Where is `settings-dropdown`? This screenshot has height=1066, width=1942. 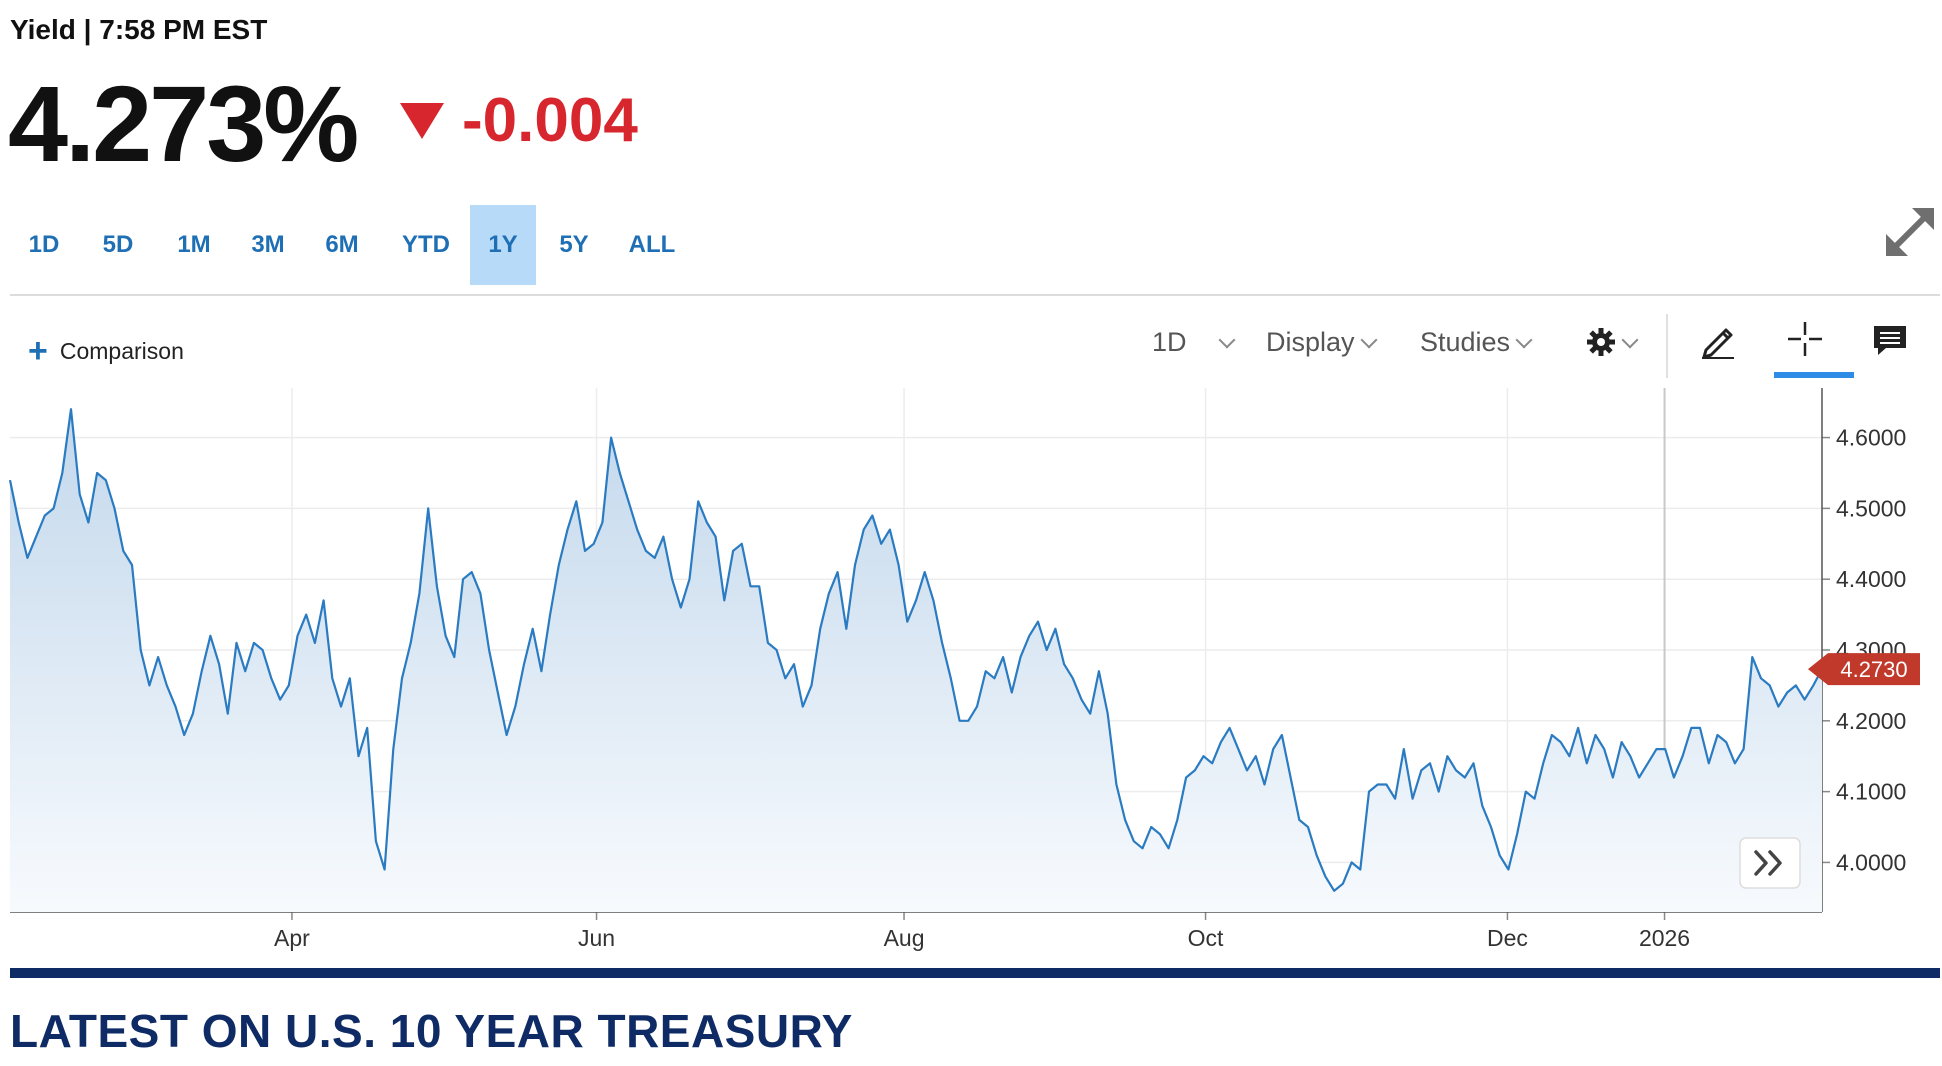
settings-dropdown is located at coordinates (1612, 342).